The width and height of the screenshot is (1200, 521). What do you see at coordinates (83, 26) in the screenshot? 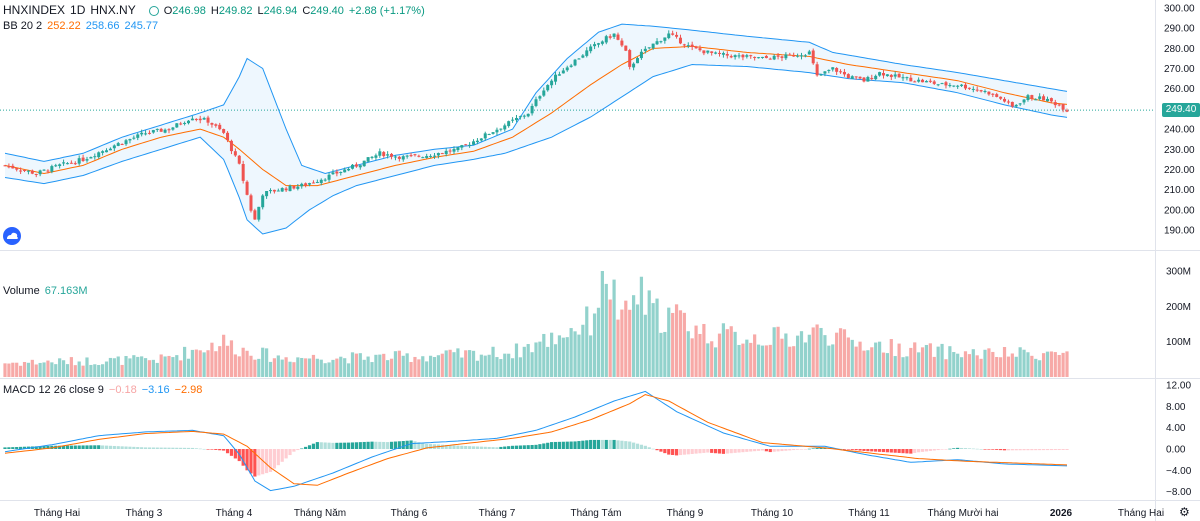
I see `bb-legend: BB 20 2 252.22 258.66 245.77` at bounding box center [83, 26].